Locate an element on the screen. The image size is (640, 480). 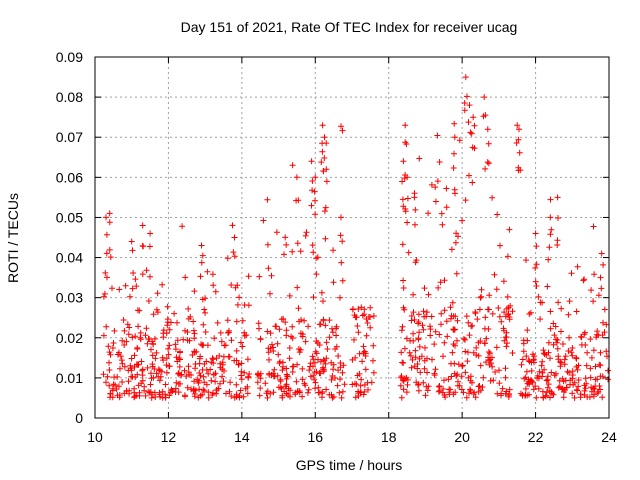
x-tick-label: 18 is located at coordinates (389, 437).